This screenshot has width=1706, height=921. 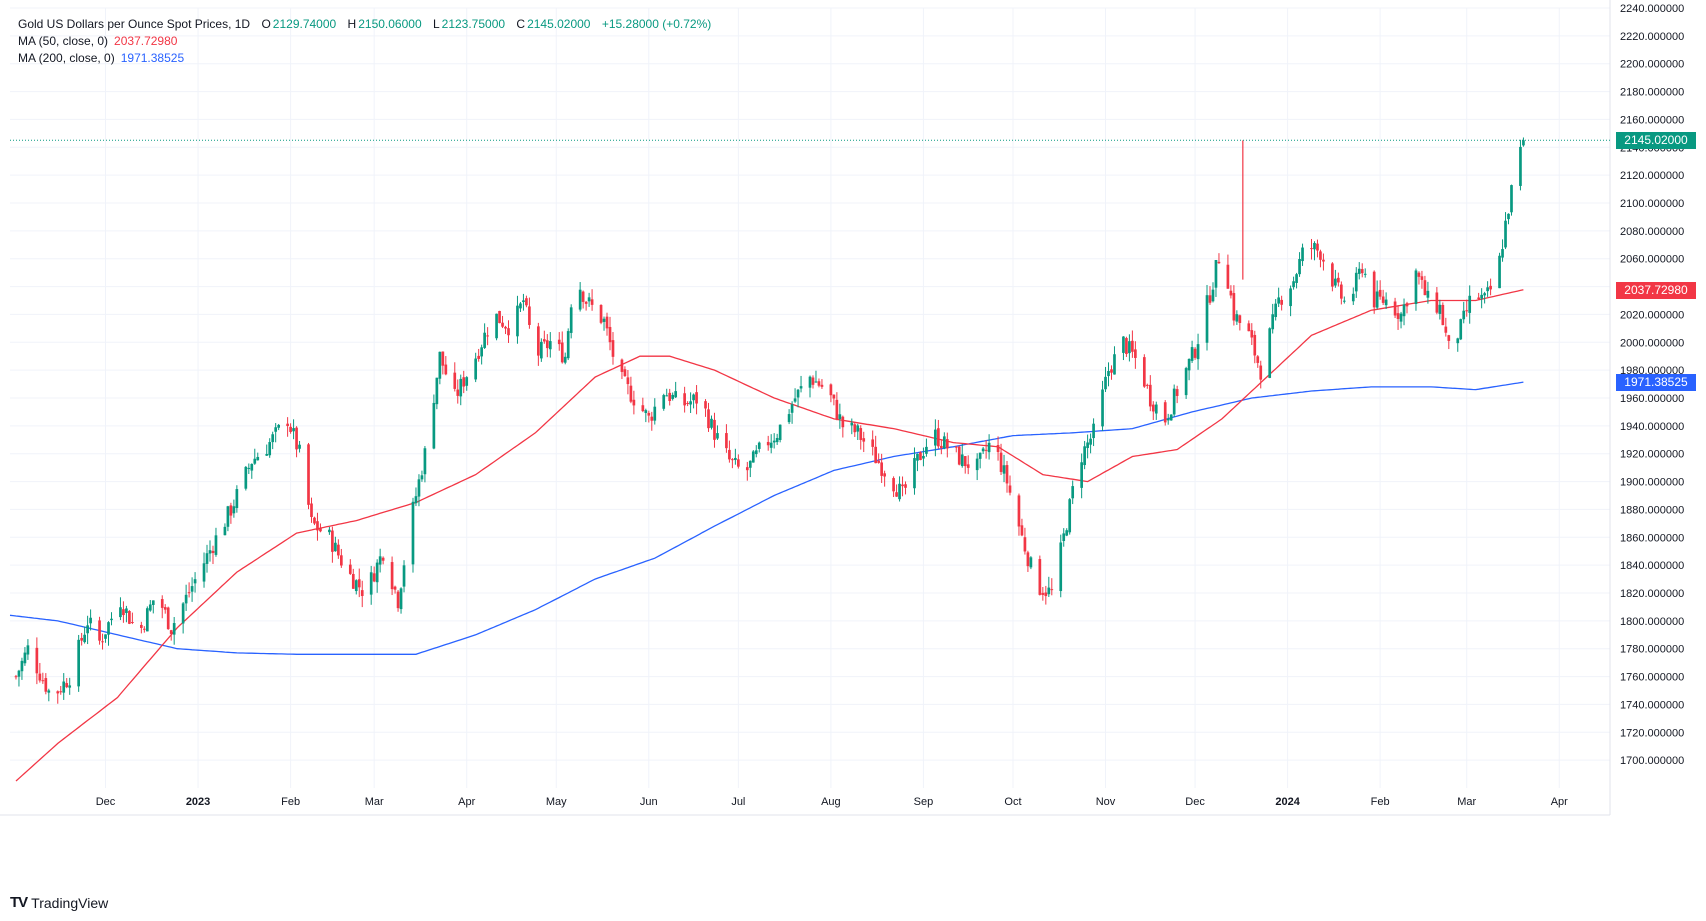 I want to click on x-tick-label: May, so click(x=556, y=802).